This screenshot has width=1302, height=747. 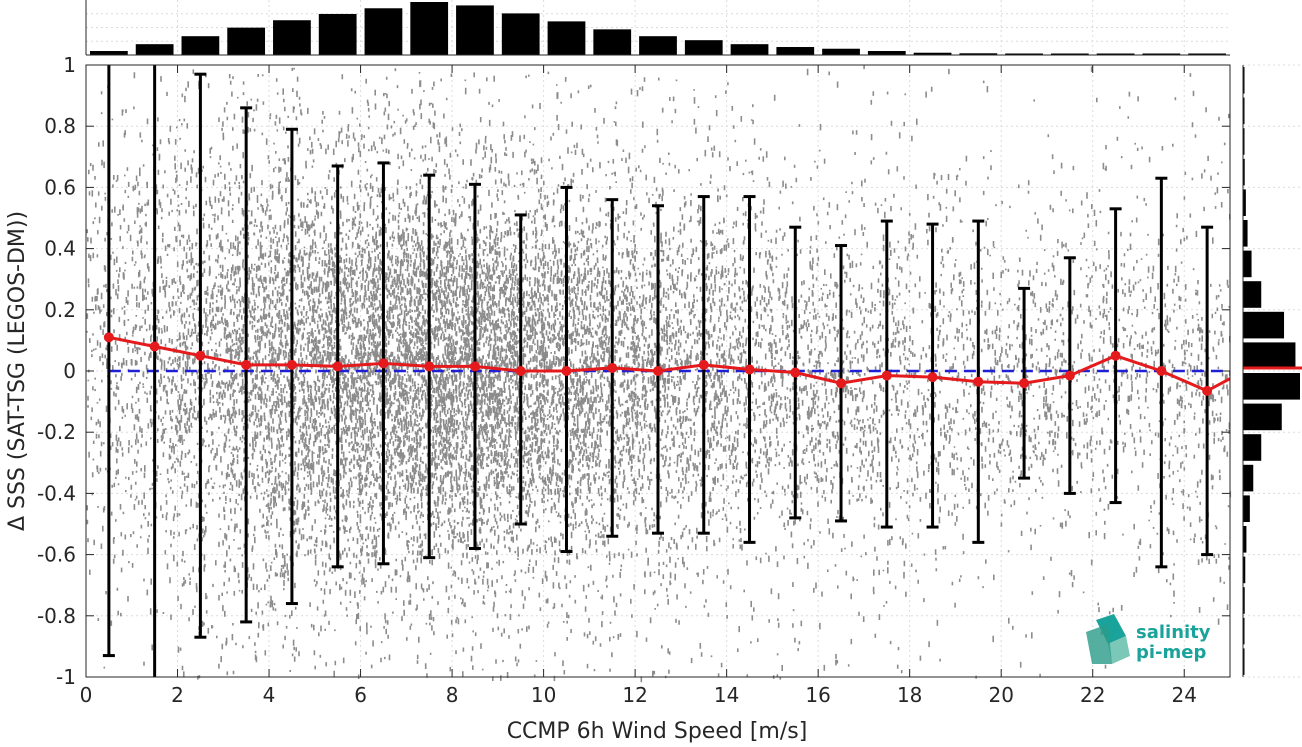 I want to click on y-tick-label: -0.2, so click(x=56, y=432).